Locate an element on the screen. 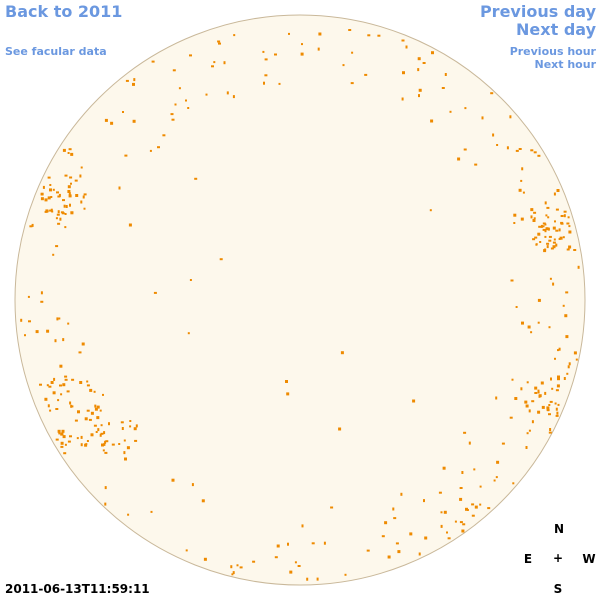 This screenshot has width=600, height=600. compass-east: E is located at coordinates (528, 559).